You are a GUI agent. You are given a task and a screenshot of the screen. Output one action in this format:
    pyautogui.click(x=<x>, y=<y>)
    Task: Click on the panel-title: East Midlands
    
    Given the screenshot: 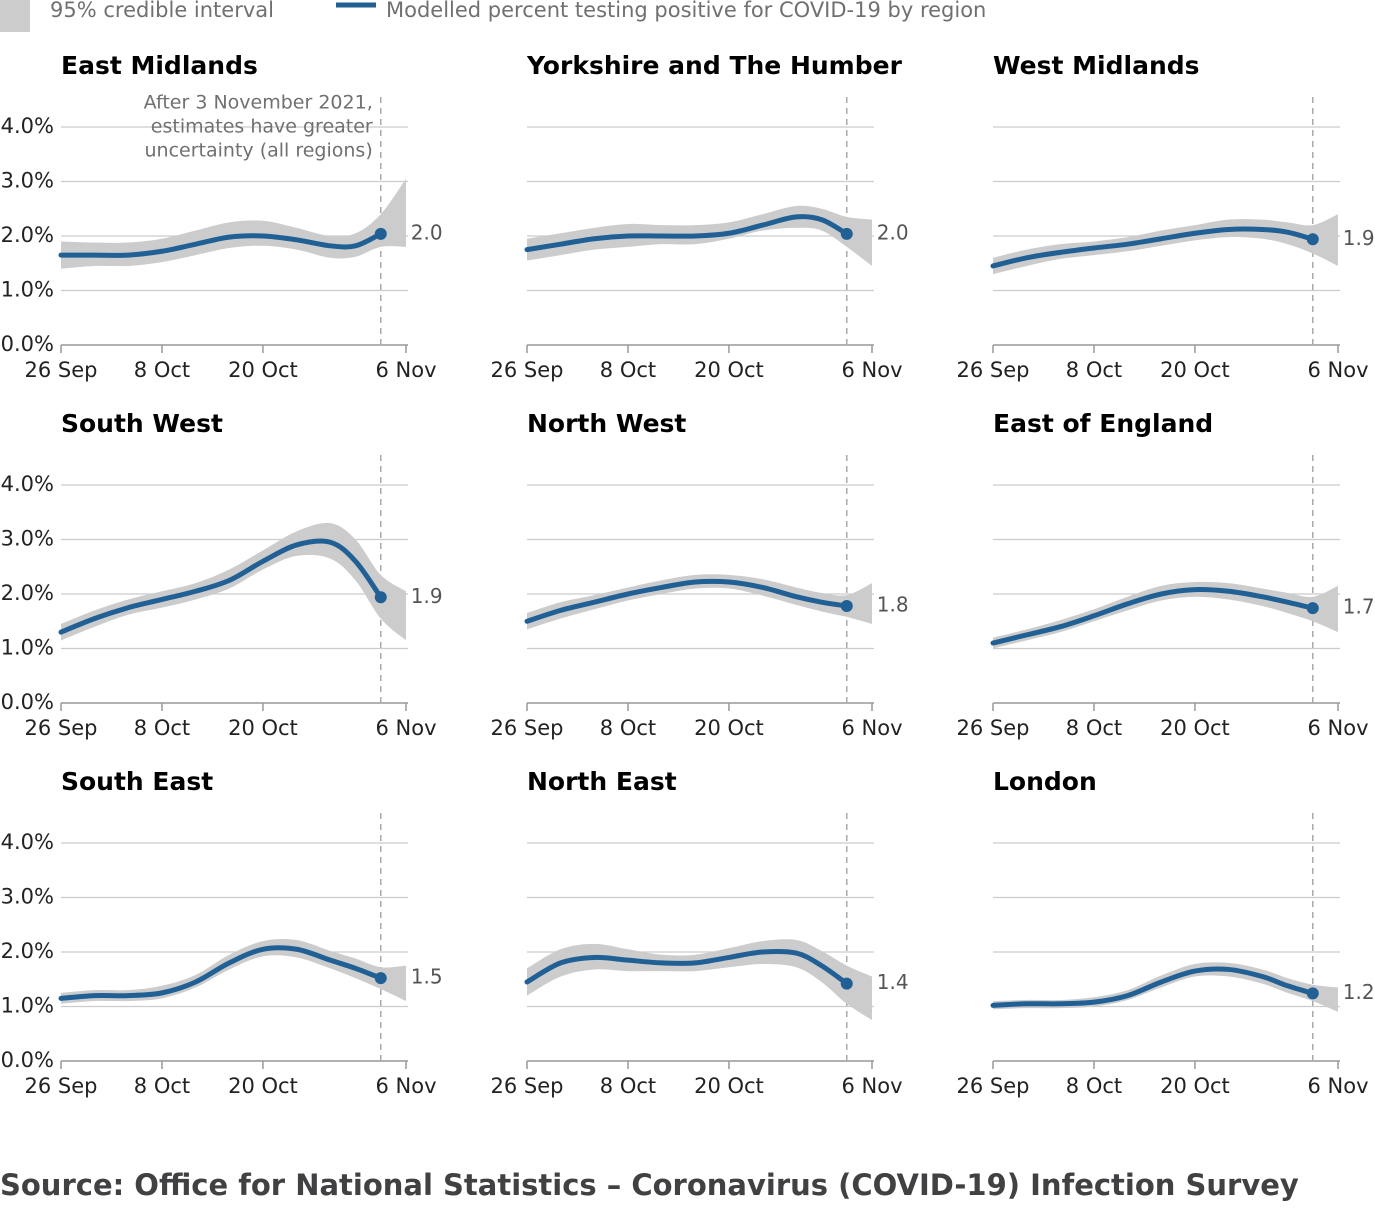 What is the action you would take?
    pyautogui.click(x=159, y=65)
    